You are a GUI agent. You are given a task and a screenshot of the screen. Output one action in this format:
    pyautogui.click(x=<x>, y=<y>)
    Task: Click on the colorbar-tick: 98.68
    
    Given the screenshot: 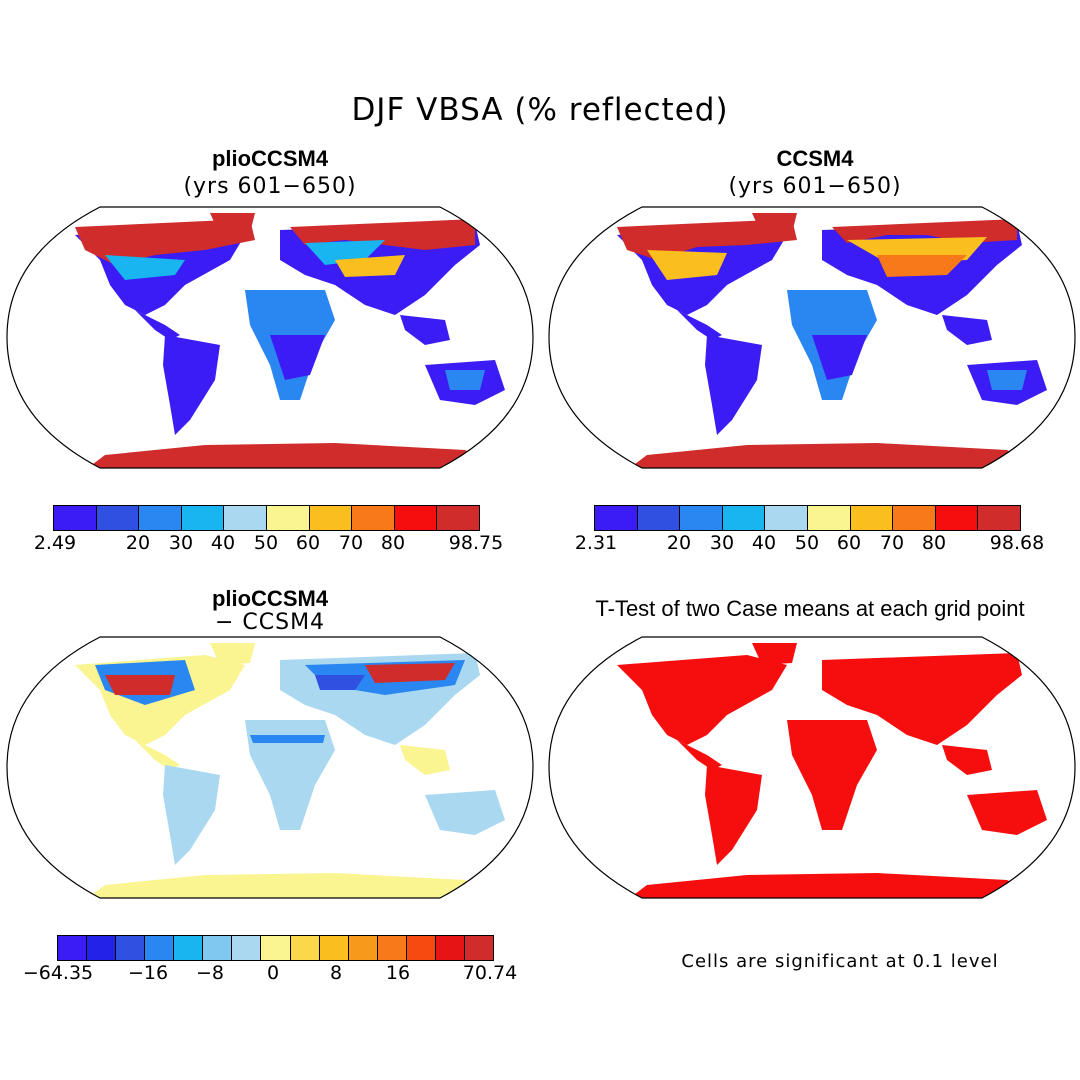 What is the action you would take?
    pyautogui.click(x=1017, y=543)
    